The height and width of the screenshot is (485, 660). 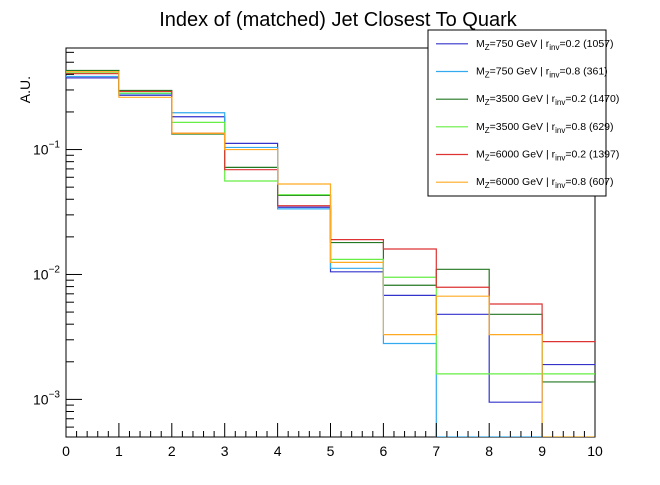 What do you see at coordinates (547, 156) in the screenshot?
I see `legend-entry: MZ=6000 GeV | rinv=0.2 (1397)` at bounding box center [547, 156].